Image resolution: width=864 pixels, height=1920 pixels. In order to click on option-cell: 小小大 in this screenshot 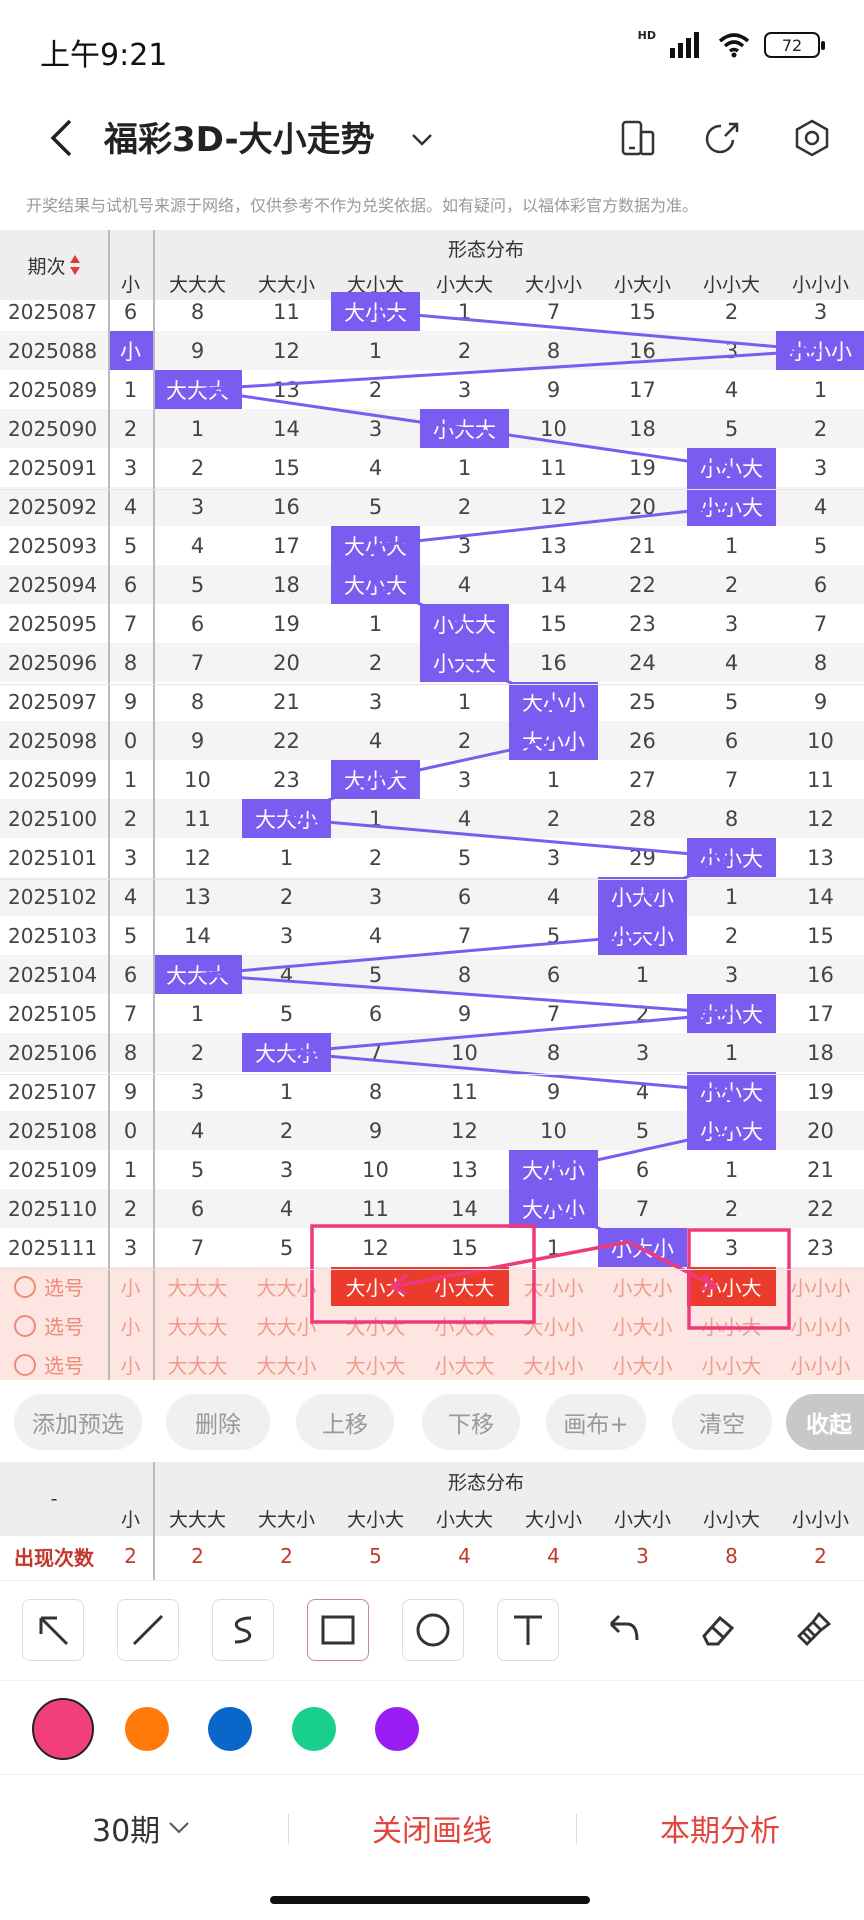, I will do `click(731, 1327)`.